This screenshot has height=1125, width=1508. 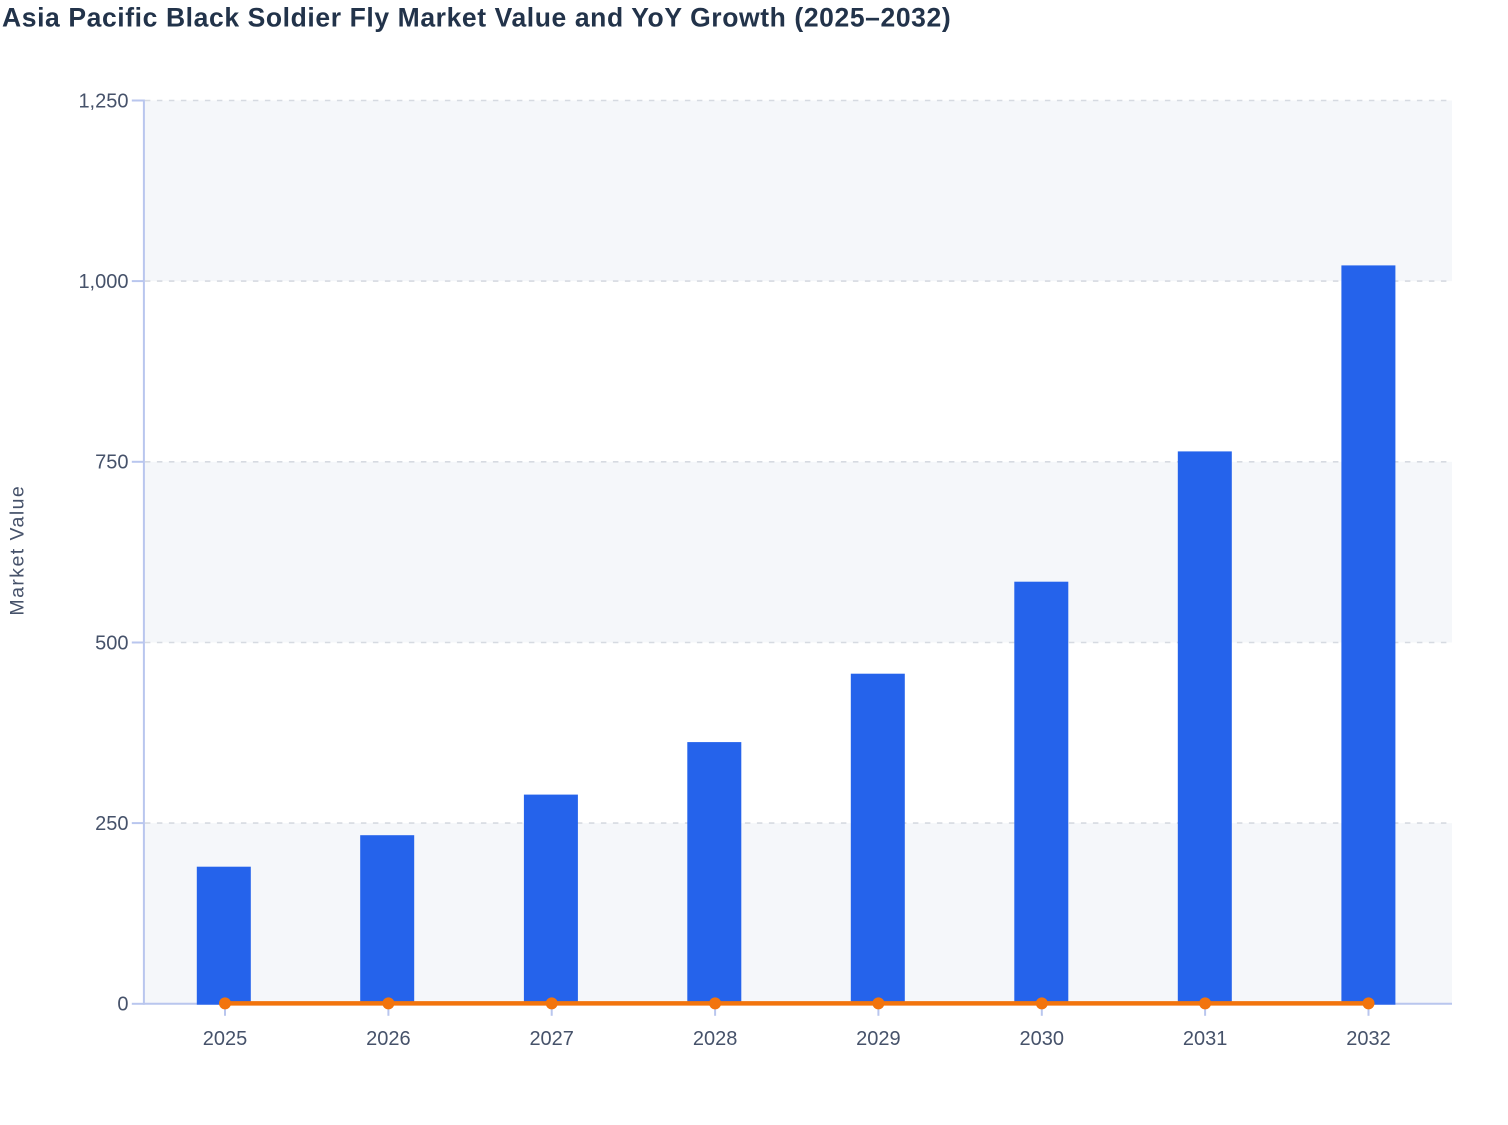 I want to click on svg-text: 250, so click(x=111, y=824).